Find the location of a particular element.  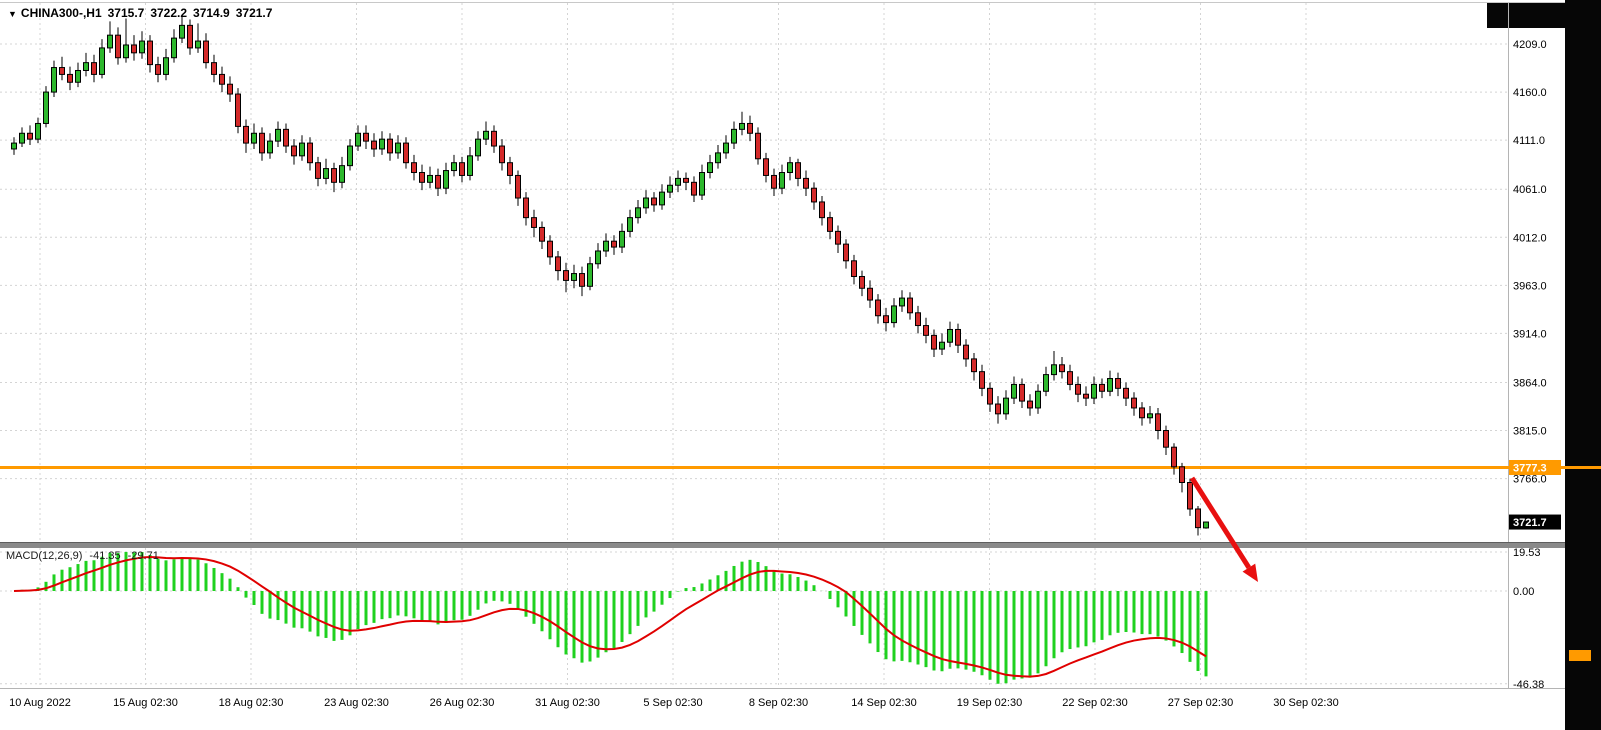

price-tick-label: 3963.0 is located at coordinates (1530, 286).